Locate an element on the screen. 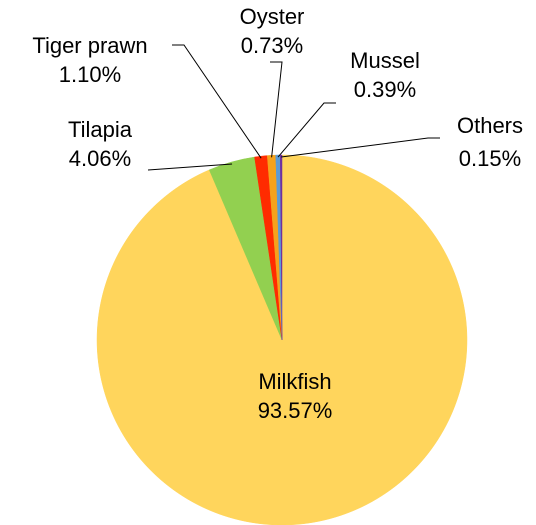 The width and height of the screenshot is (536, 525). slice-label-name: Others is located at coordinates (490, 125).